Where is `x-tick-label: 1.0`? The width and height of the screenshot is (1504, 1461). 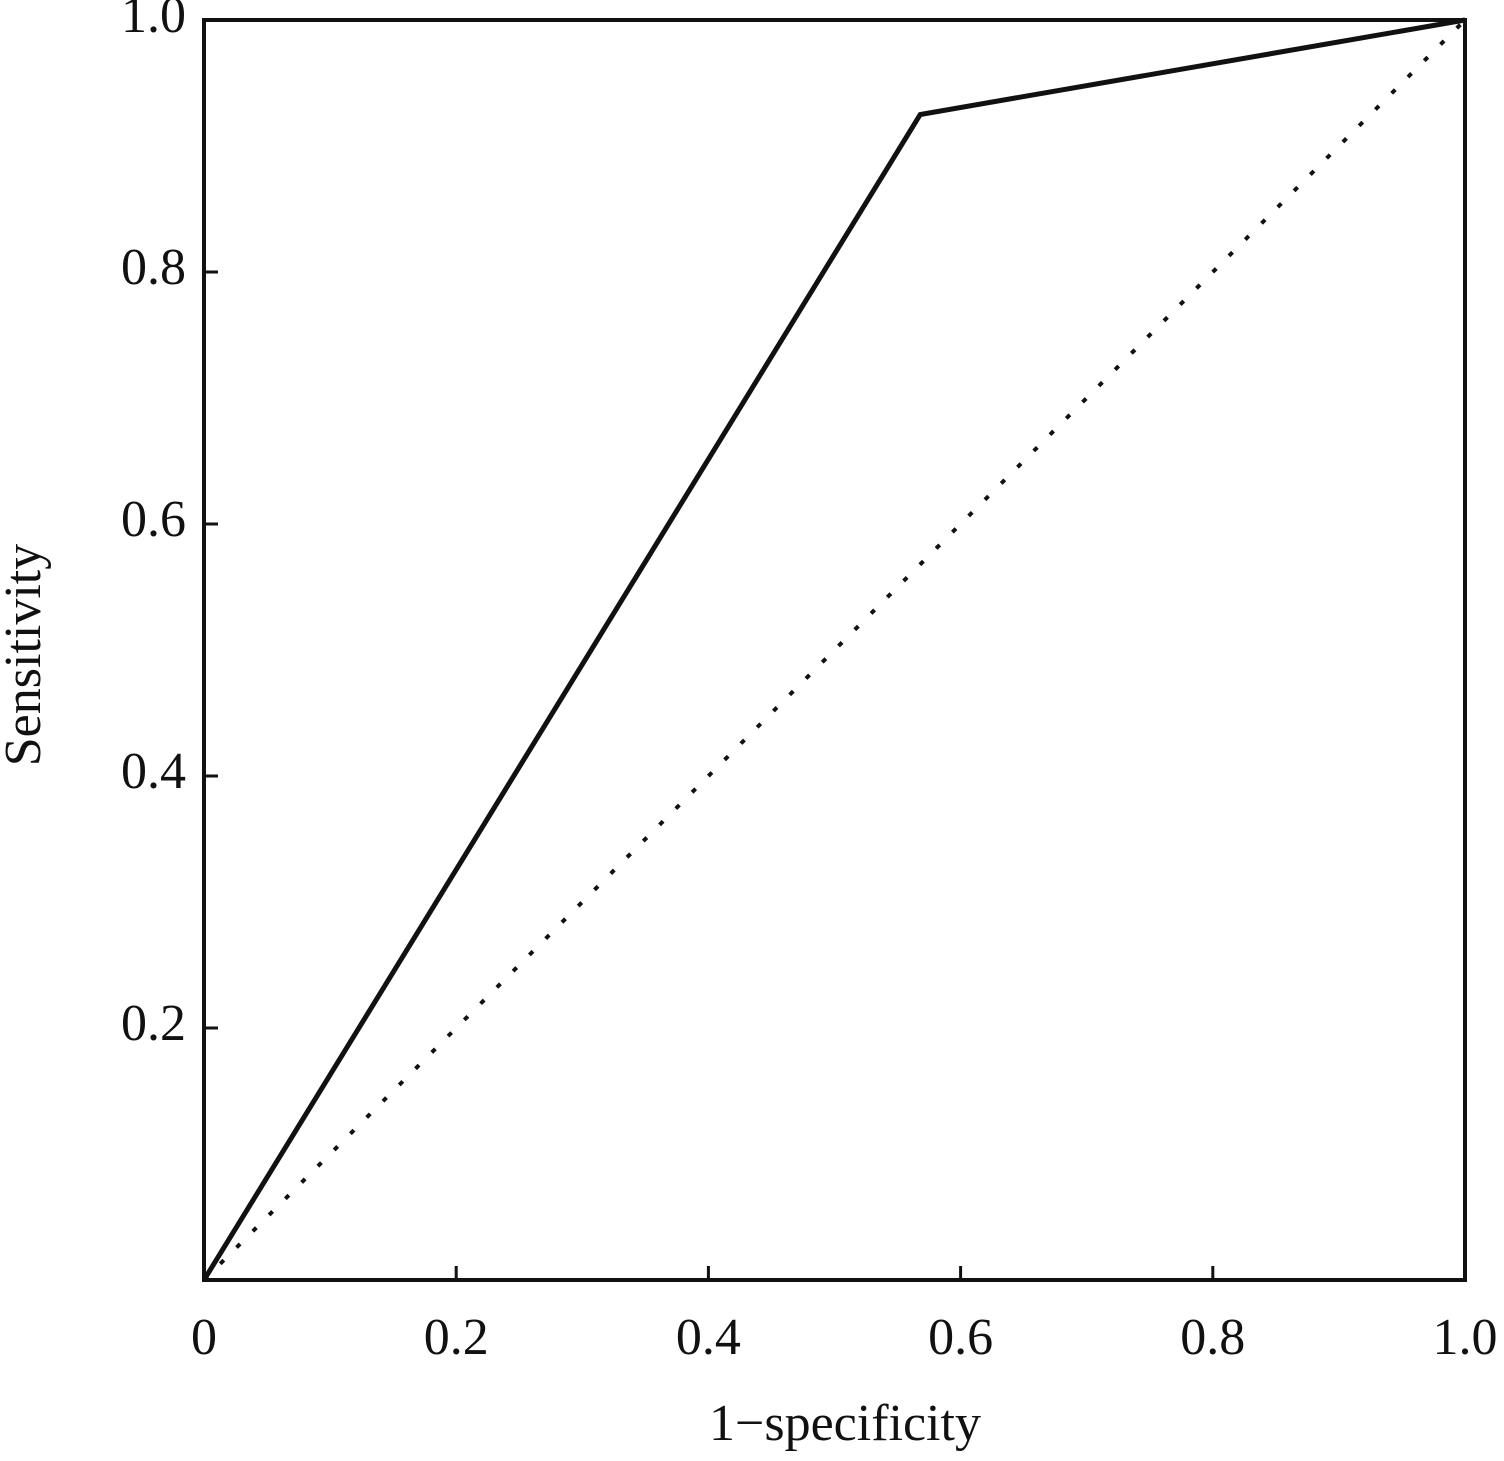 x-tick-label: 1.0 is located at coordinates (1465, 1337).